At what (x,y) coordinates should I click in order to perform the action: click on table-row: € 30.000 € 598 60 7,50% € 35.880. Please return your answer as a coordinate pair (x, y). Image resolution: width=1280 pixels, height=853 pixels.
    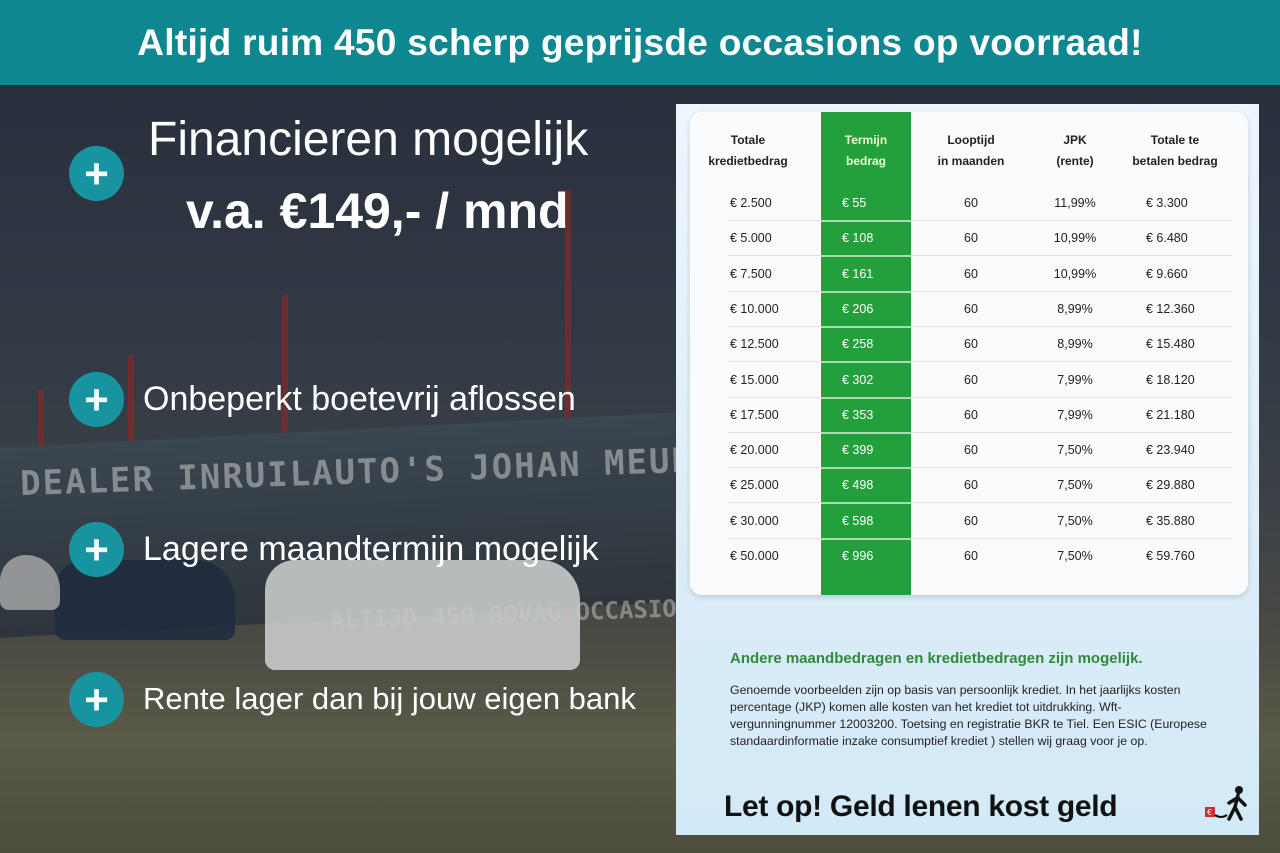
    Looking at the image, I should click on (969, 522).